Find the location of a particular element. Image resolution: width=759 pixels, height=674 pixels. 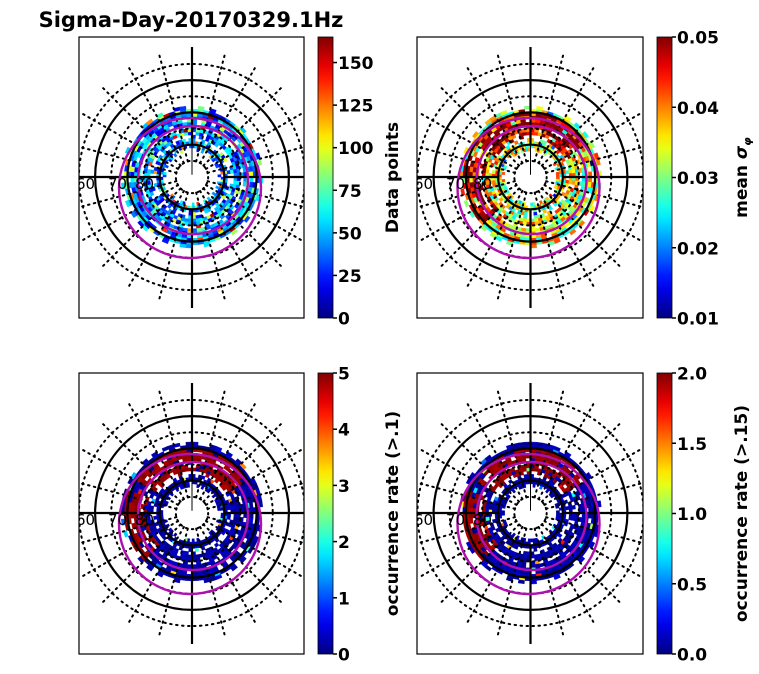

colorbar-tick-label: 0 is located at coordinates (344, 320).